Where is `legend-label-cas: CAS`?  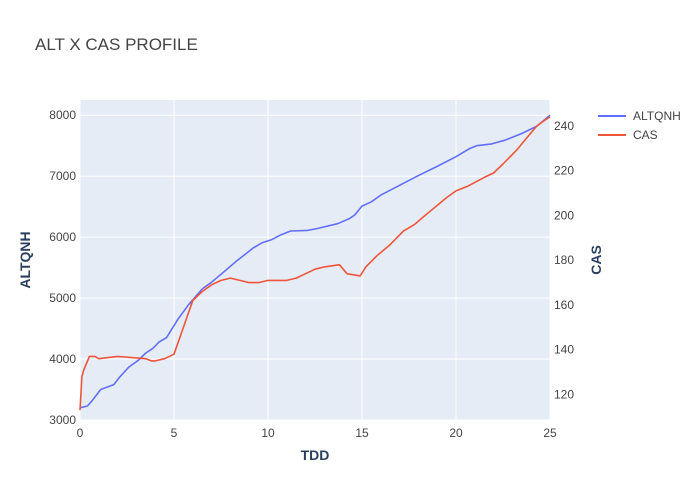
legend-label-cas: CAS is located at coordinates (645, 135).